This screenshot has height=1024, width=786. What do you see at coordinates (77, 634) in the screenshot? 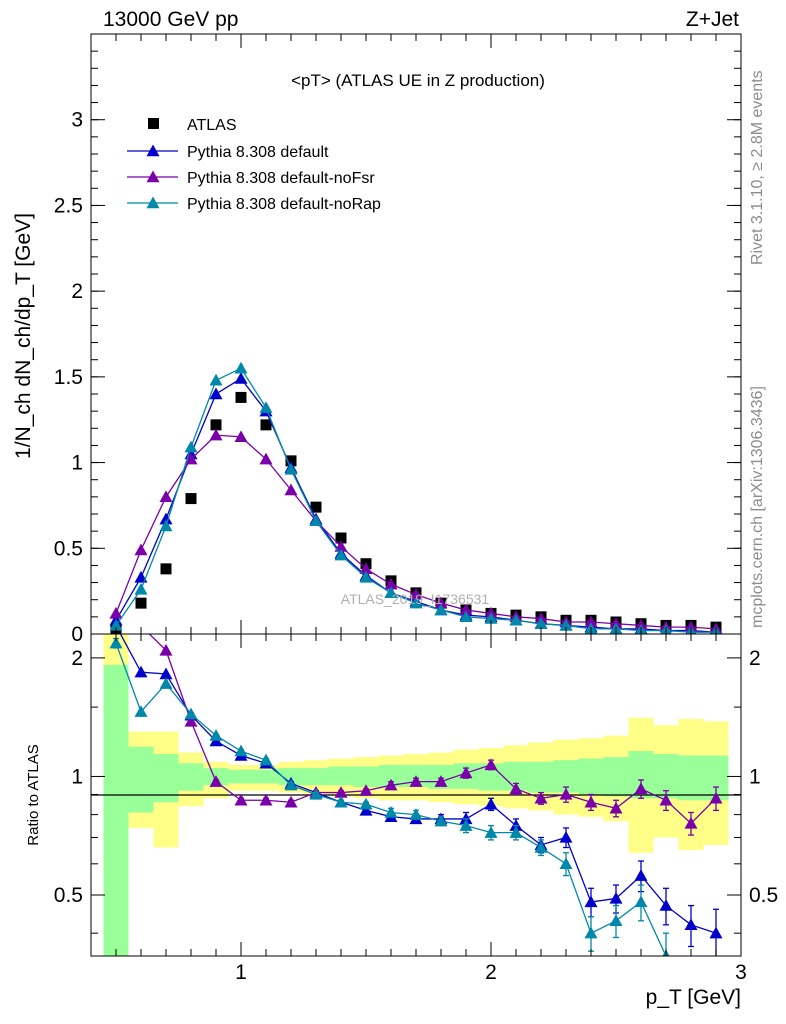
I see `y-tick-label: 0` at bounding box center [77, 634].